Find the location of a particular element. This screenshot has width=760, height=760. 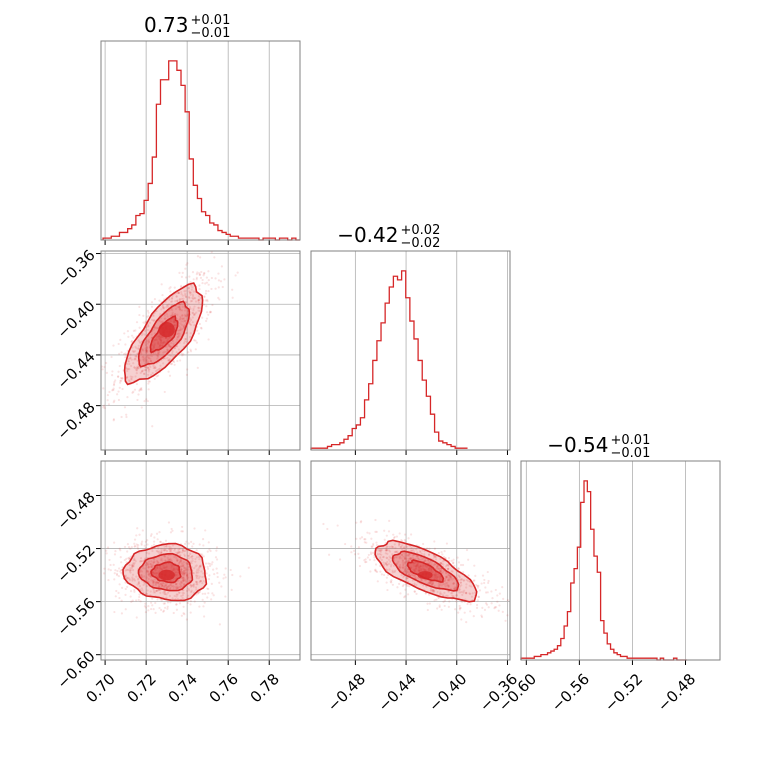

scatter-panel-1: −0.48−0.44−0.40−0.36 is located at coordinates (176, 350).